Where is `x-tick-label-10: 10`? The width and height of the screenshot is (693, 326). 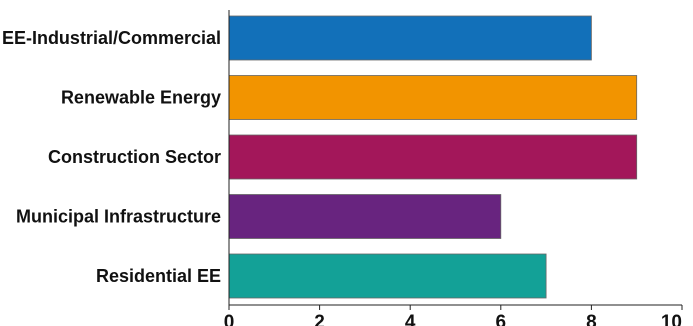
x-tick-label-10: 10 is located at coordinates (671, 319).